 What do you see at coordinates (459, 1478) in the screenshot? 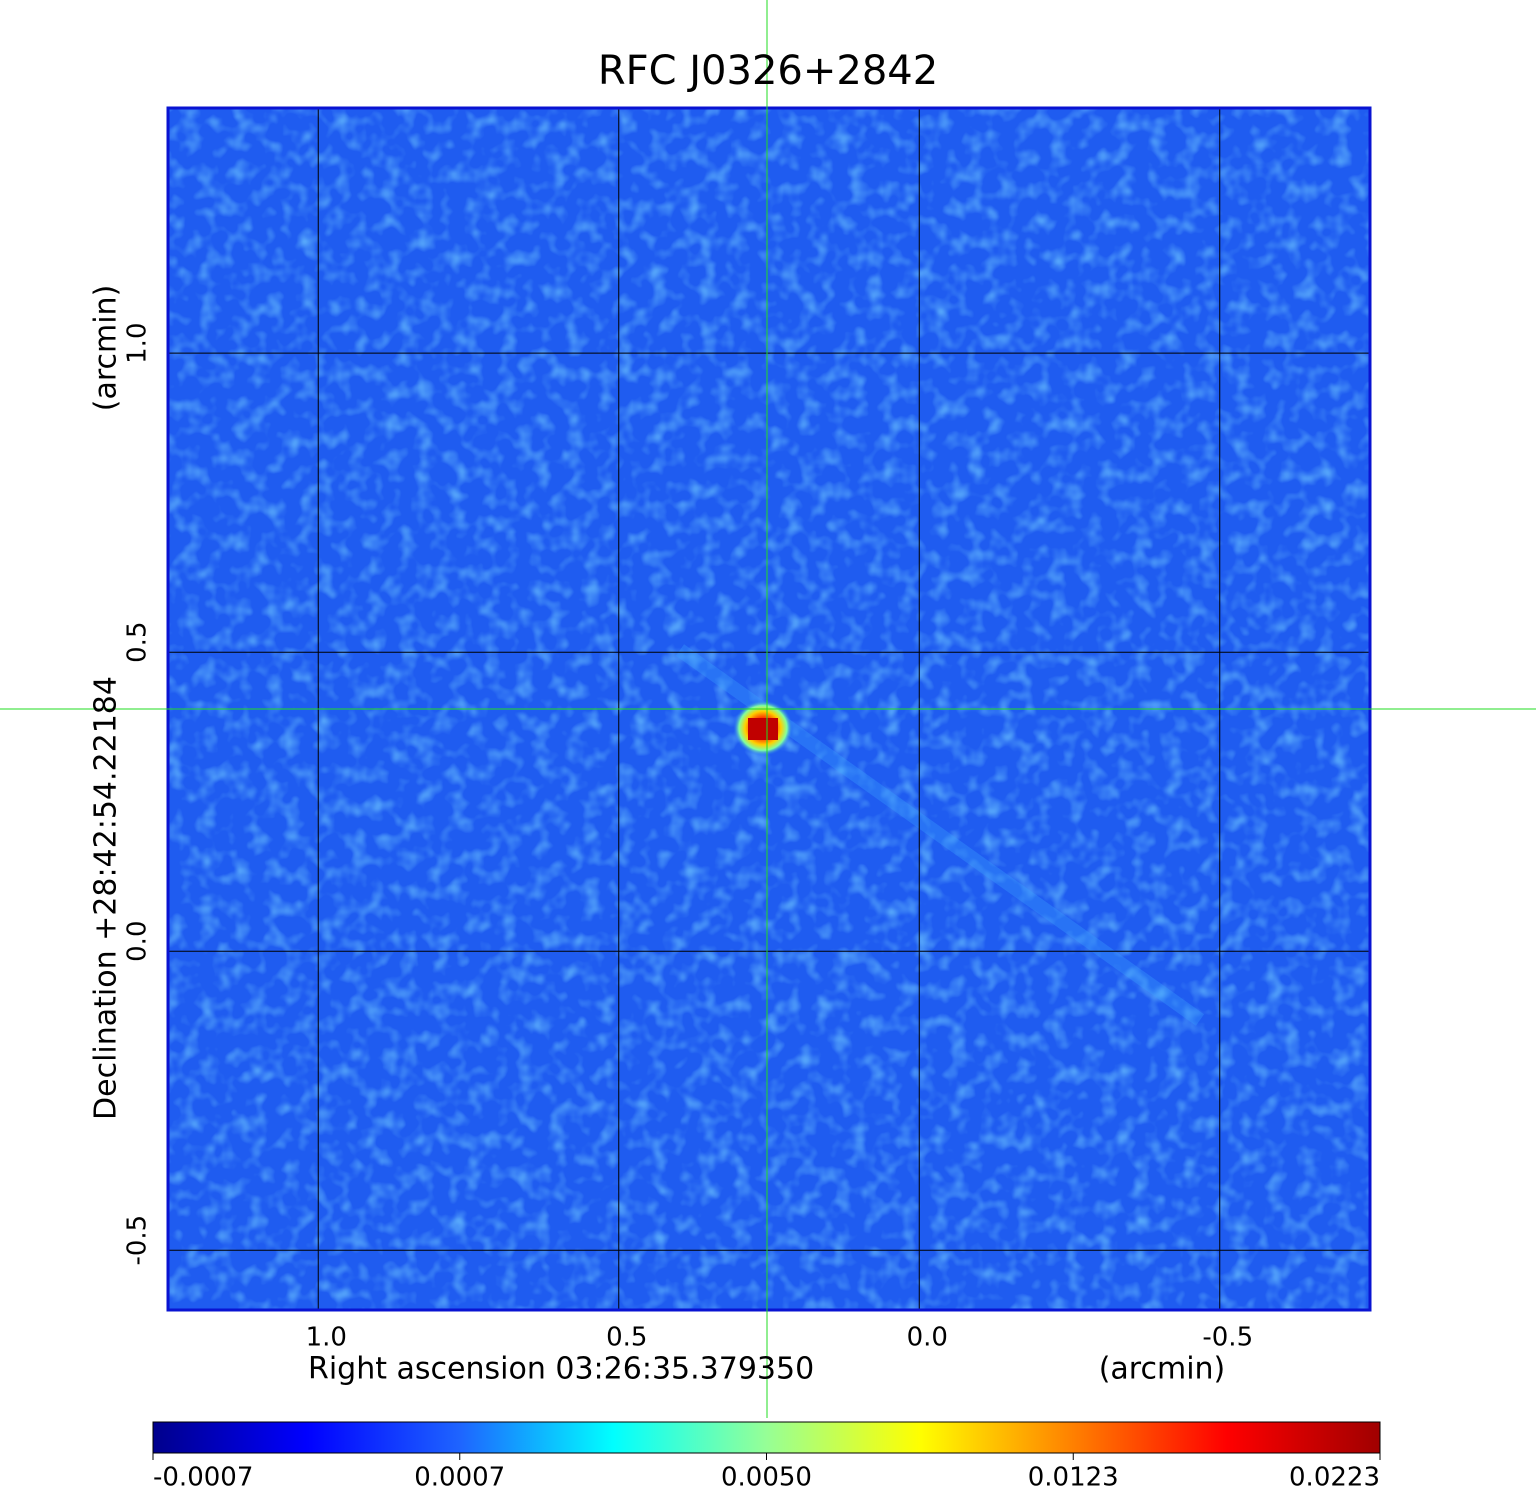
I see `colorbar-tick-label: 0.0007` at bounding box center [459, 1478].